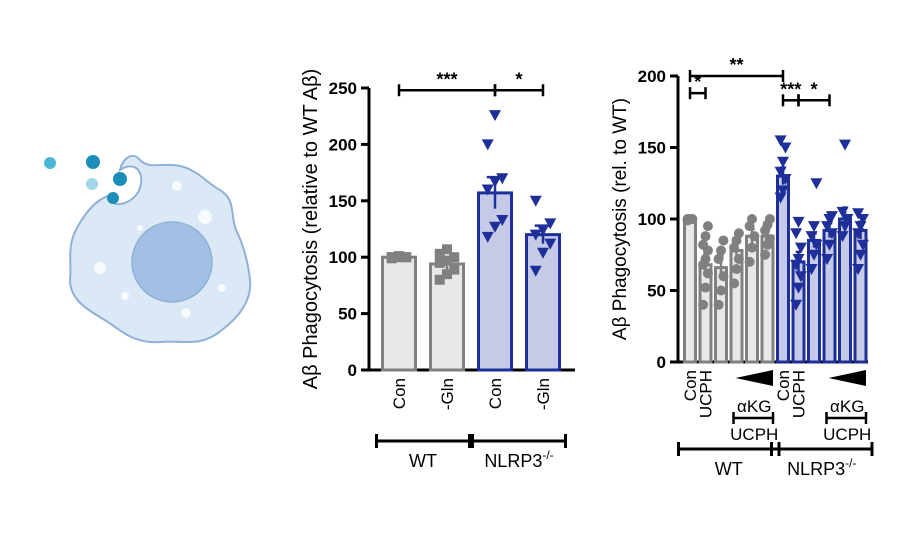 The height and width of the screenshot is (534, 916). What do you see at coordinates (729, 469) in the screenshot?
I see `group-label: WT` at bounding box center [729, 469].